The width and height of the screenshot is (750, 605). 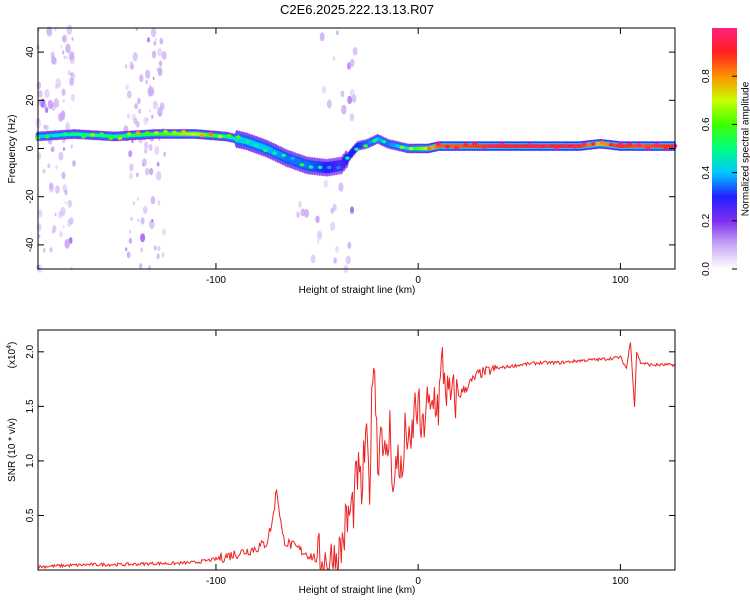 What do you see at coordinates (356, 153) in the screenshot?
I see `spectrogram-ridge` at bounding box center [356, 153].